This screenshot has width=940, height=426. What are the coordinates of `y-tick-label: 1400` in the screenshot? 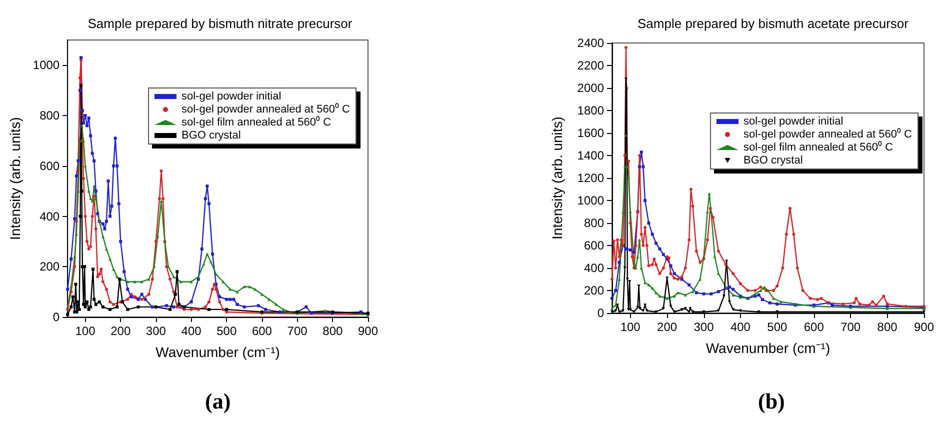 It's located at (590, 155).